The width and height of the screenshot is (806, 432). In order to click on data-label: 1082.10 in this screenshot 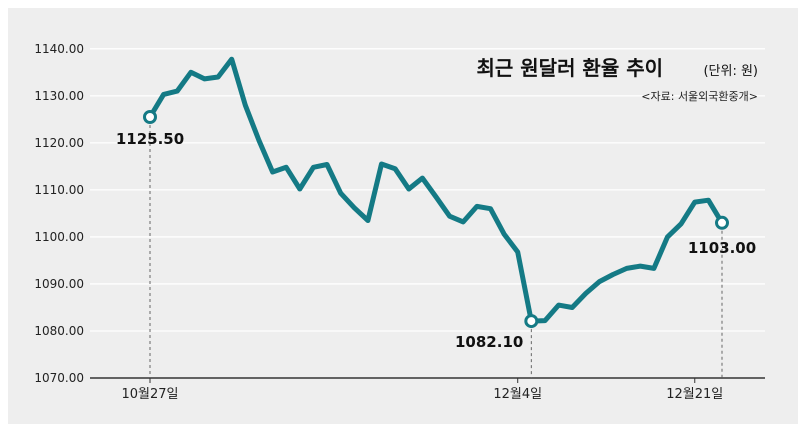, I will do `click(489, 342)`.